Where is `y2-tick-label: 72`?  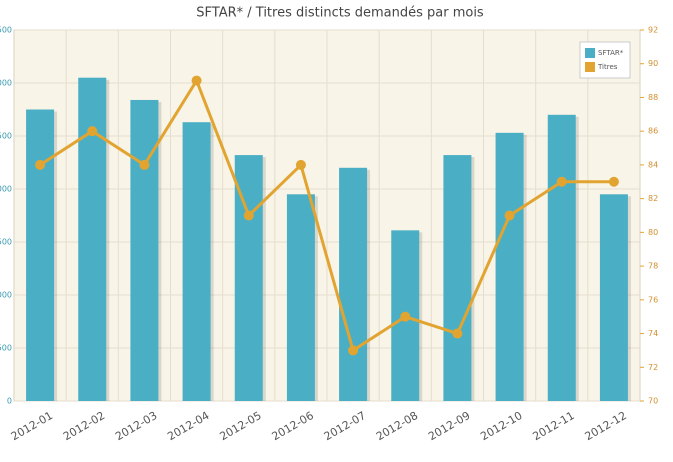
y2-tick-label: 72 is located at coordinates (653, 367).